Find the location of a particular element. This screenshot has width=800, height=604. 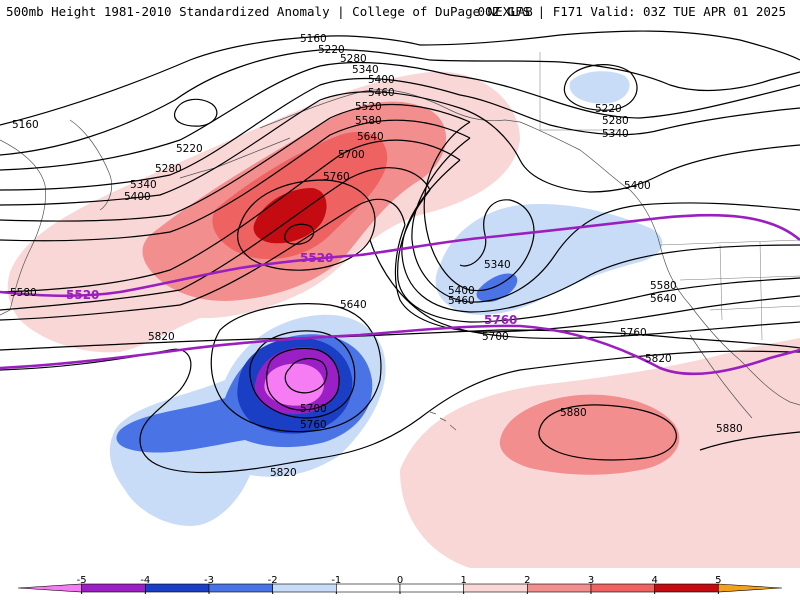

contour-5220-low-east is located at coordinates (600, 87).